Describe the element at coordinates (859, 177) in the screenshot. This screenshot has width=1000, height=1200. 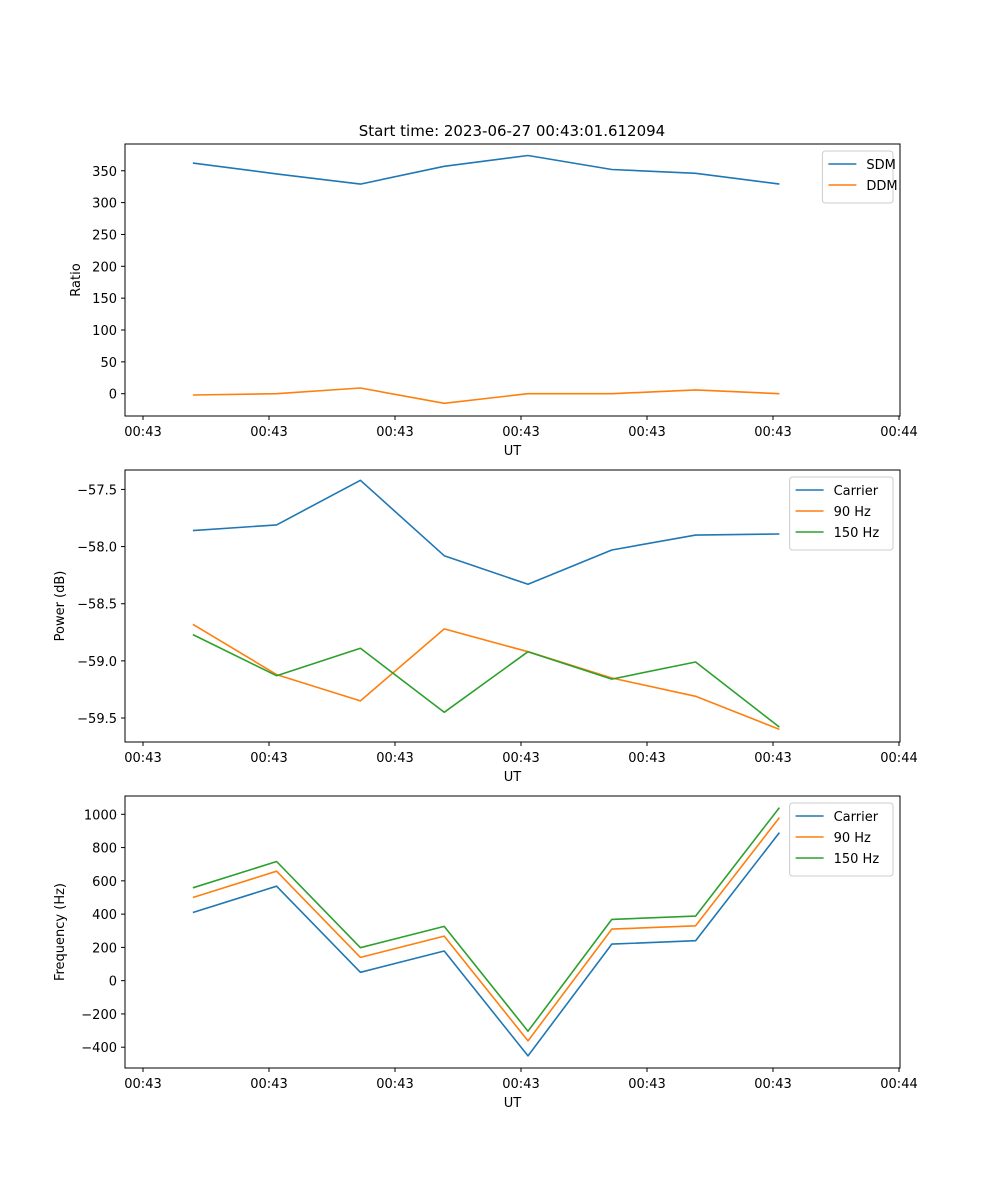
I see `legend: SDM DDM` at that location.